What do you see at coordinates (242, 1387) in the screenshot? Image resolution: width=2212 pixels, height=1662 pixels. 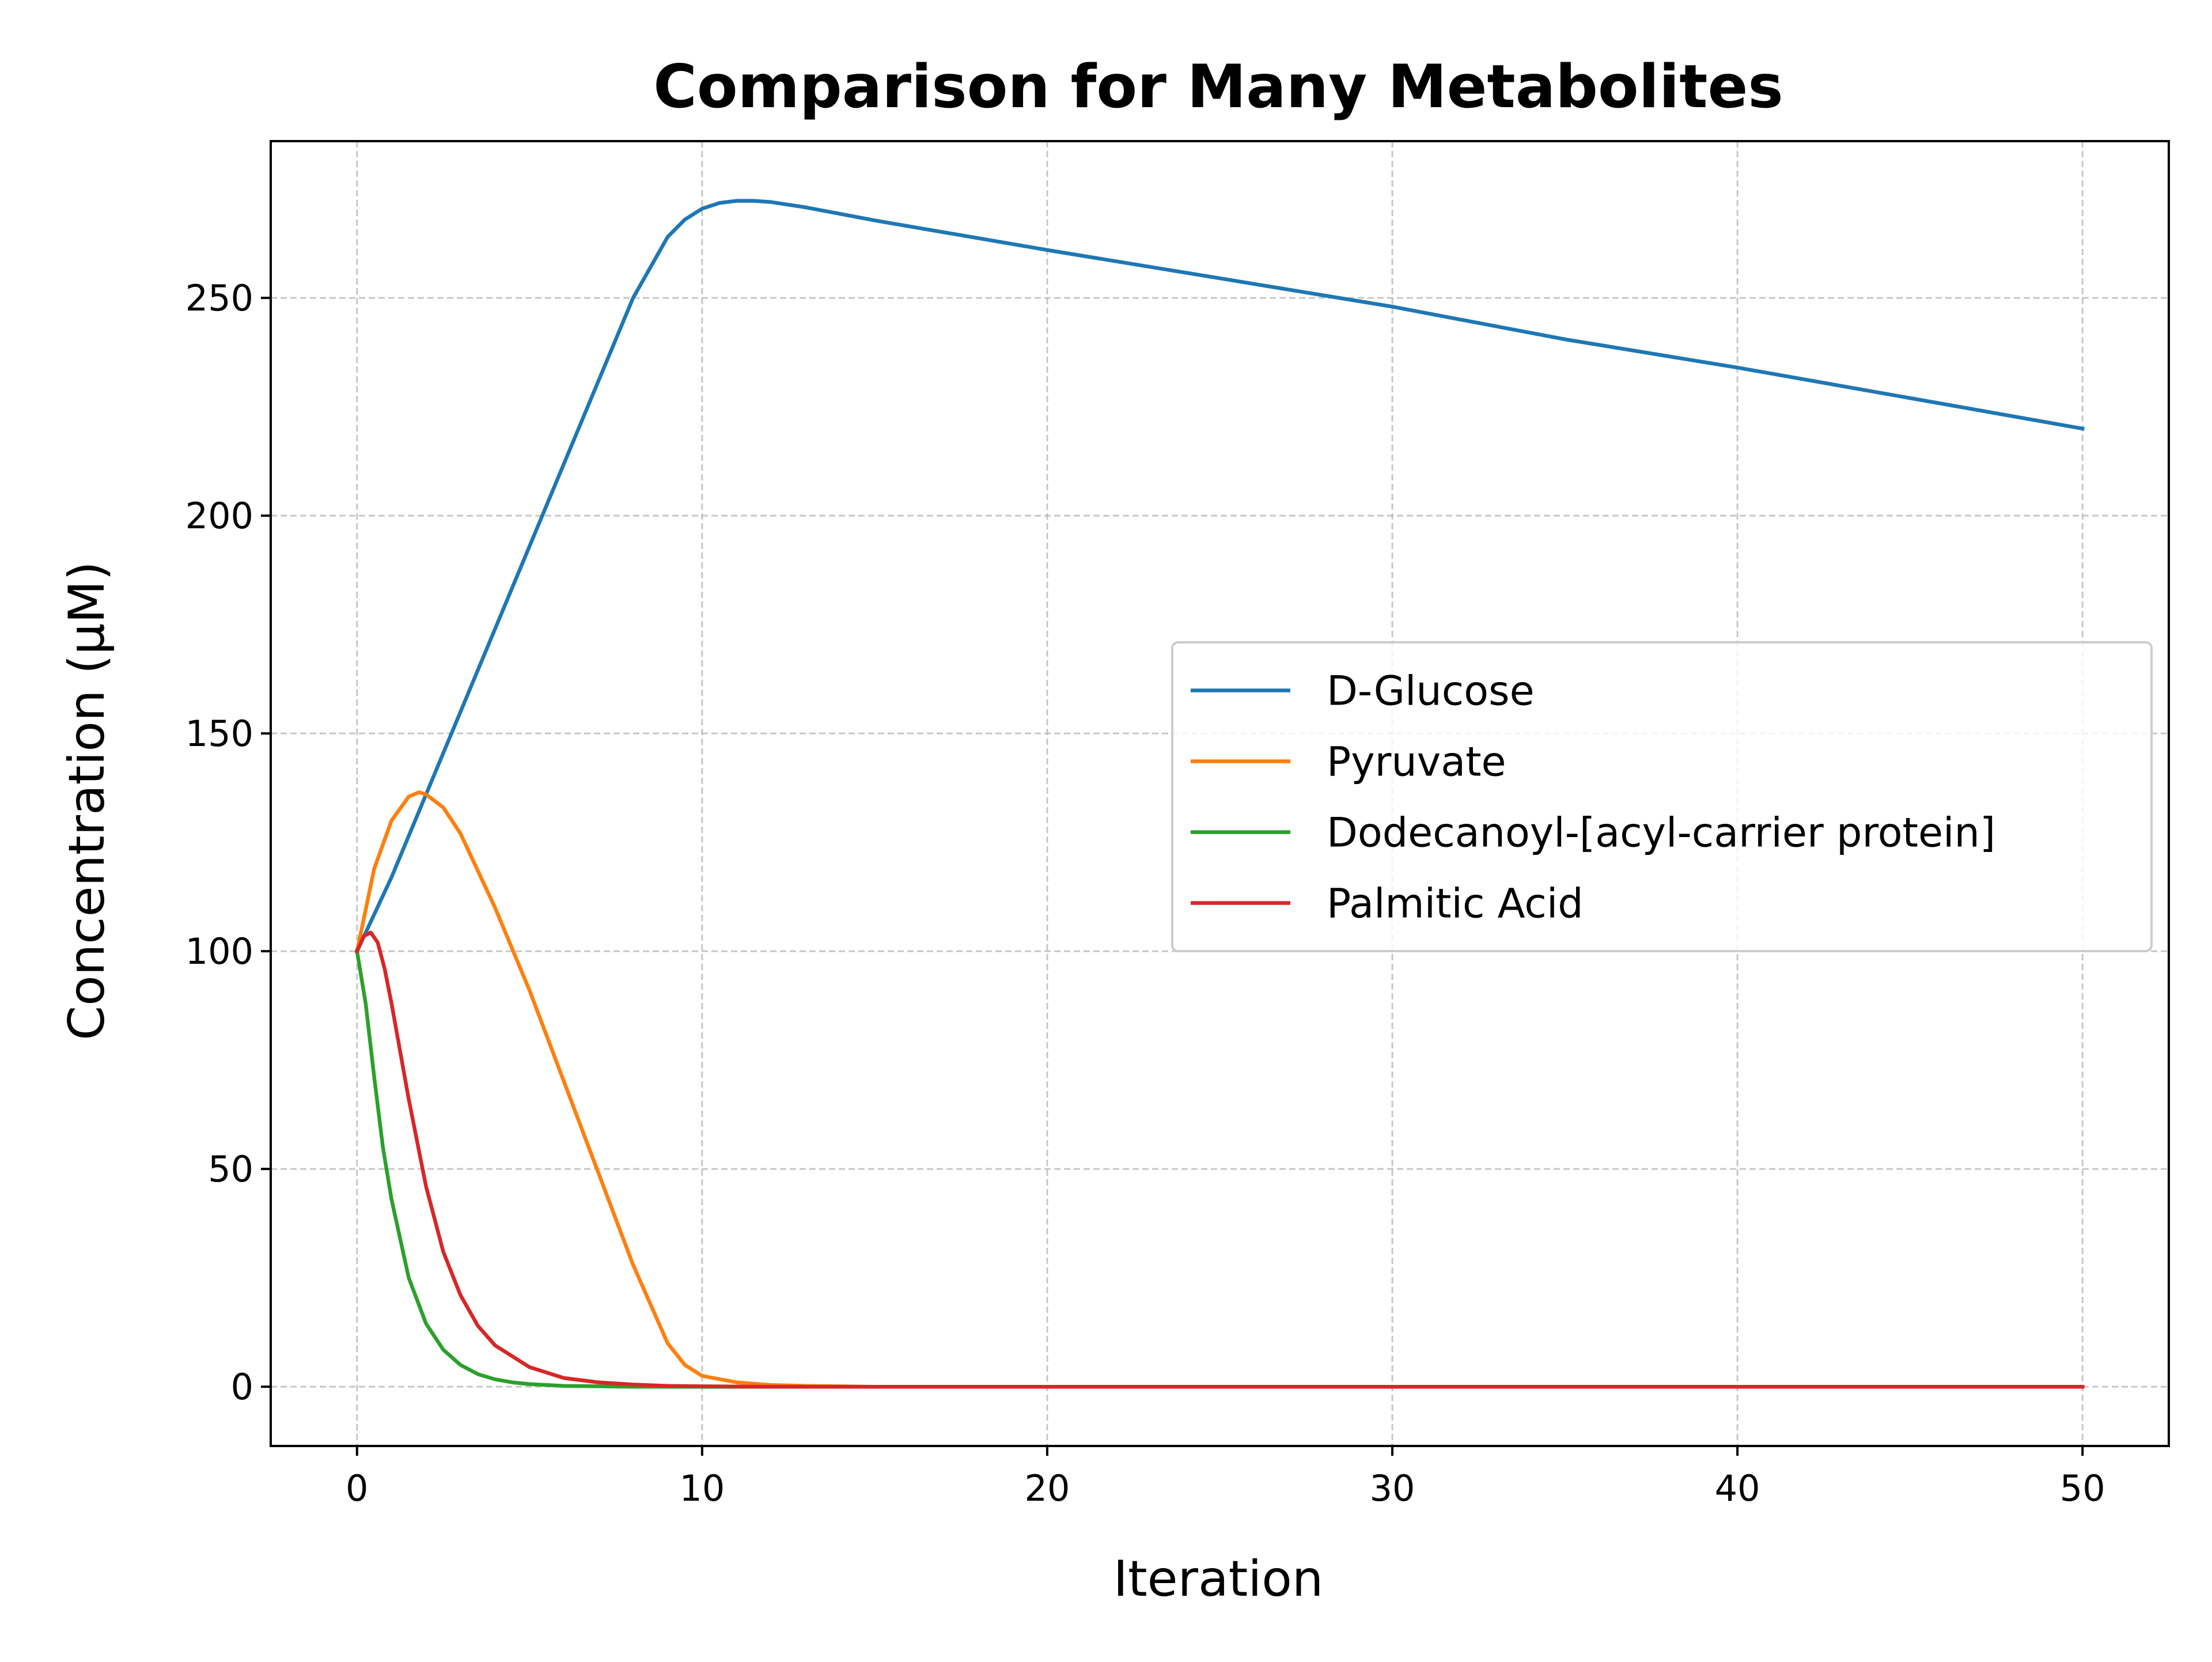 I see `y-tick-label: 0` at bounding box center [242, 1387].